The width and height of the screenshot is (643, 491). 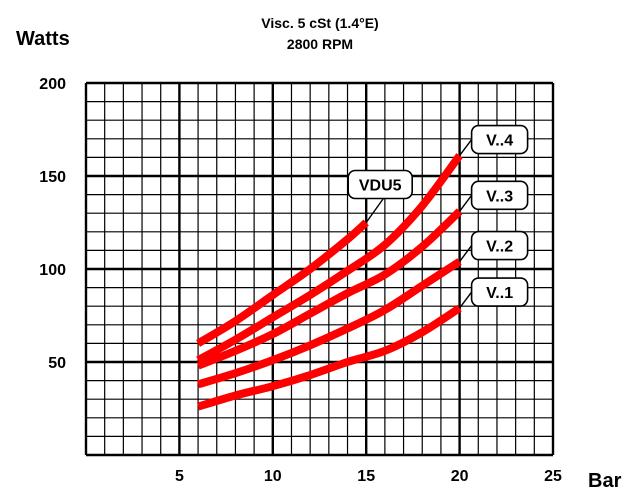 What do you see at coordinates (320, 44) in the screenshot?
I see `chart-subtitle: 2800 RPM` at bounding box center [320, 44].